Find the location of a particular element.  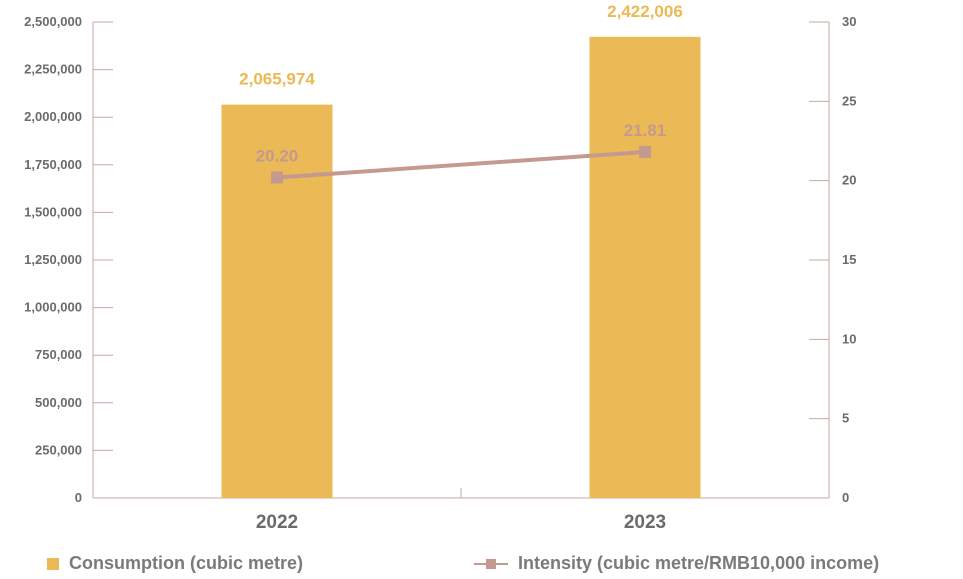

y-left-tick-label: 750,000 is located at coordinates (58, 354).